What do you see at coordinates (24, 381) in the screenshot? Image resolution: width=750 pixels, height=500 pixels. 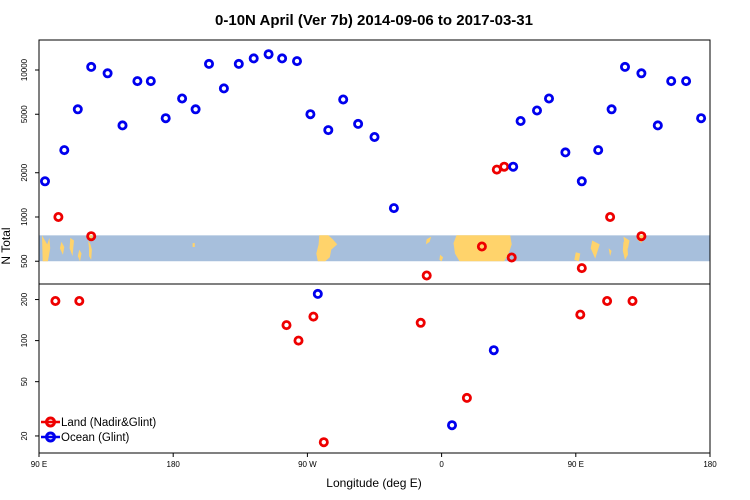 I see `y-tick-label: 50` at bounding box center [24, 381].